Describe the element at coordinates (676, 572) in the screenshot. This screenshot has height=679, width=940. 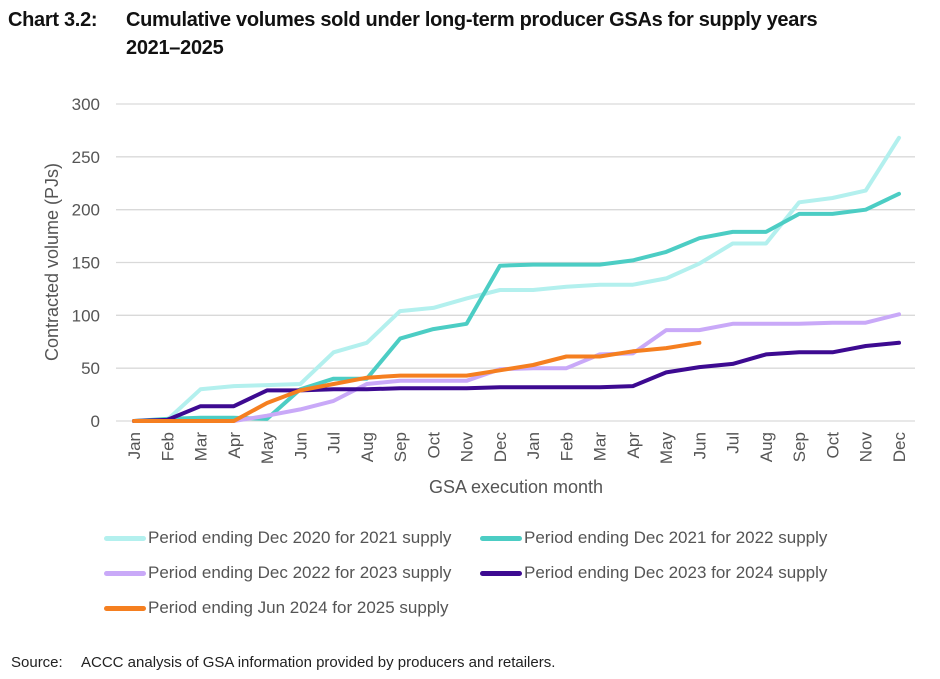
I see `legend-label: Period ending Dec 2023 for 2024 supply` at that location.